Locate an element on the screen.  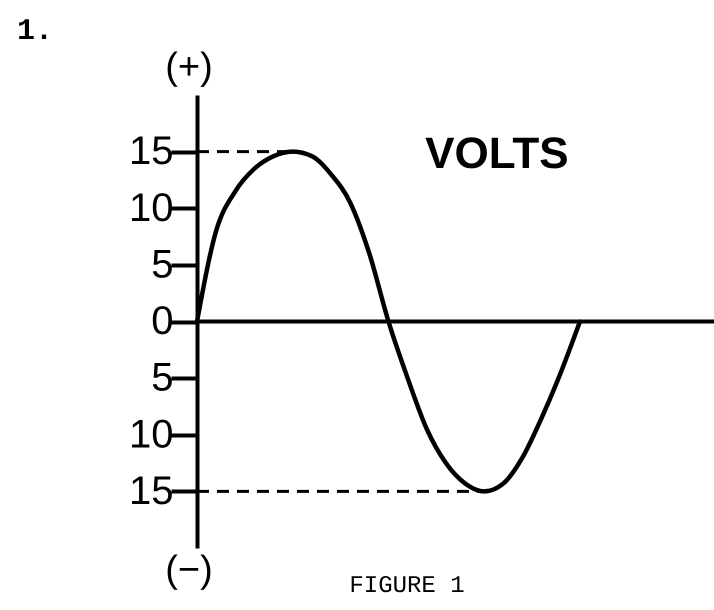
caption: FIGURE 1 is located at coordinates (407, 586).